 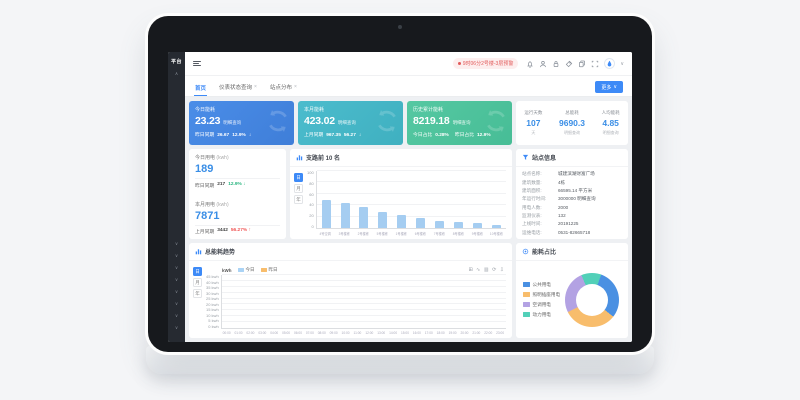 I want to click on ratio-value: 12.9%, so click(x=484, y=135).